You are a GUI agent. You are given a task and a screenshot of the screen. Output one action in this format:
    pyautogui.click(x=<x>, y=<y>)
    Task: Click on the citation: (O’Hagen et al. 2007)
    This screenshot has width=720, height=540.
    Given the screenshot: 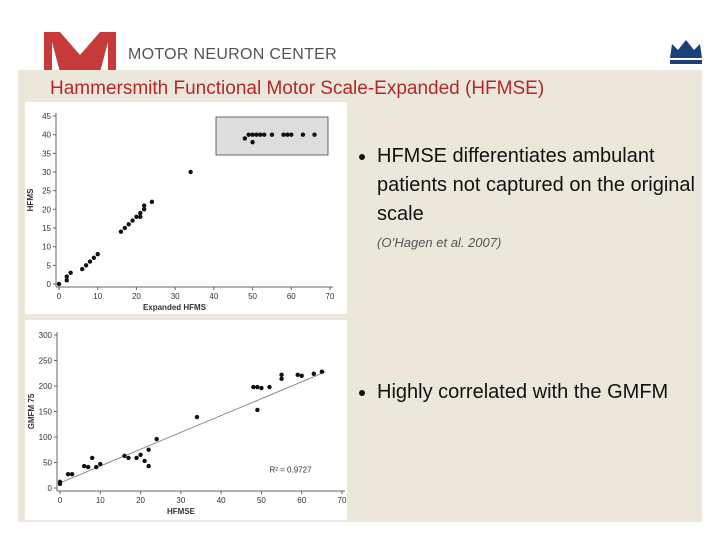 What is the action you would take?
    pyautogui.click(x=439, y=242)
    